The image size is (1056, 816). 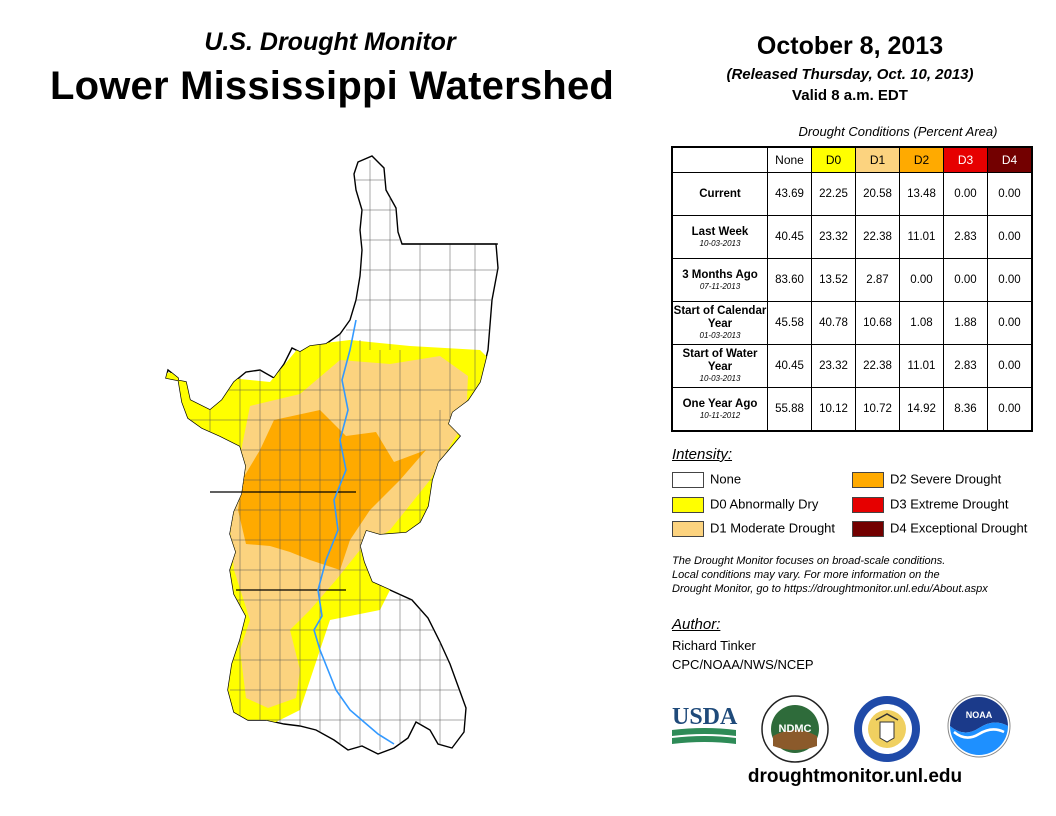 I want to click on legend-item-d3: D3 Extreme Drought, so click(x=930, y=504).